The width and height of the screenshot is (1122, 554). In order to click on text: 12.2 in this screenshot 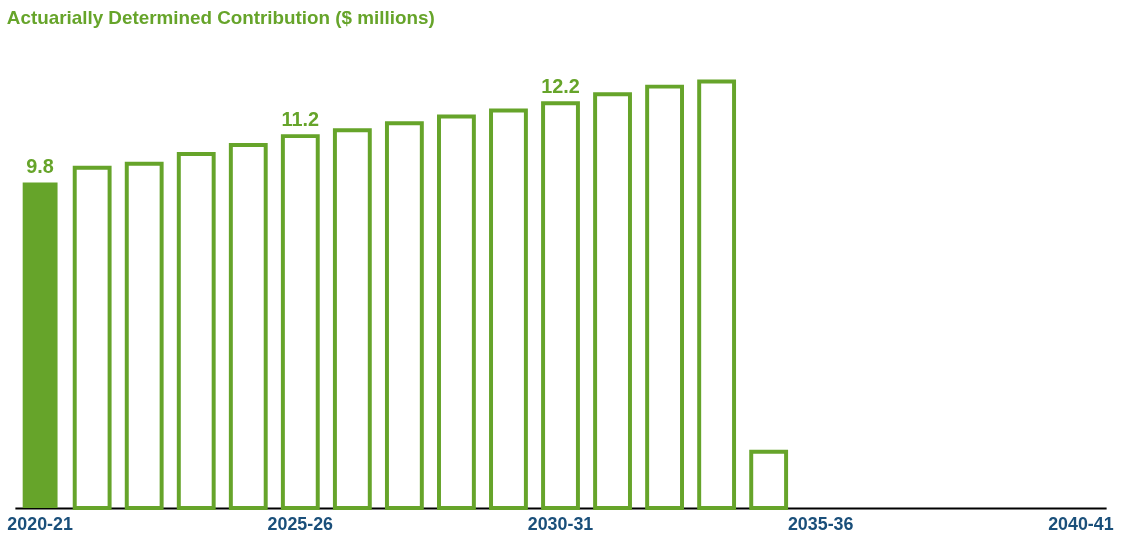, I will do `click(560, 86)`.